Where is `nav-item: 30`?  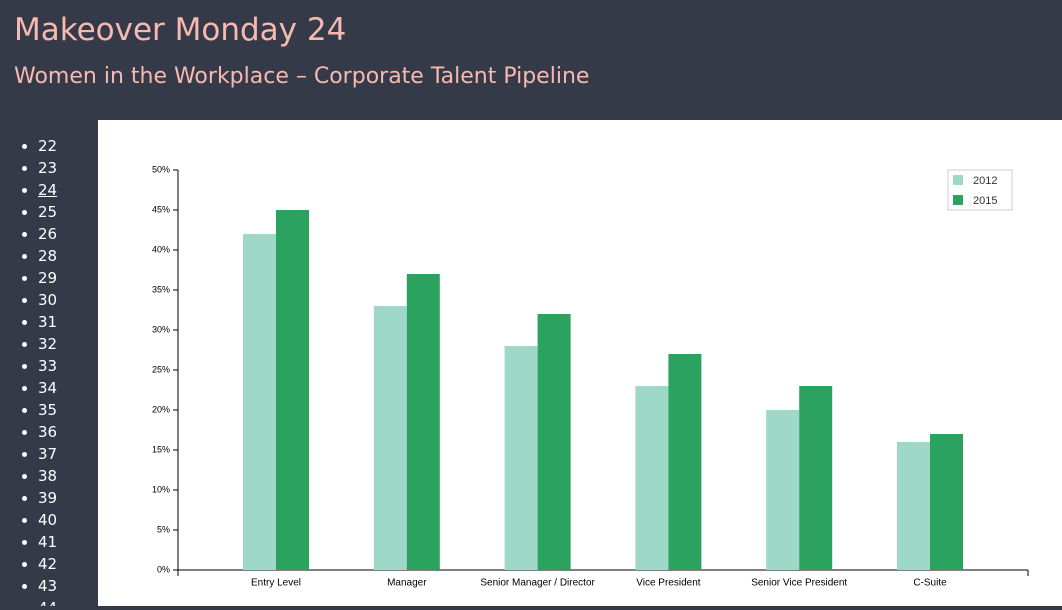 nav-item: 30 is located at coordinates (68, 300).